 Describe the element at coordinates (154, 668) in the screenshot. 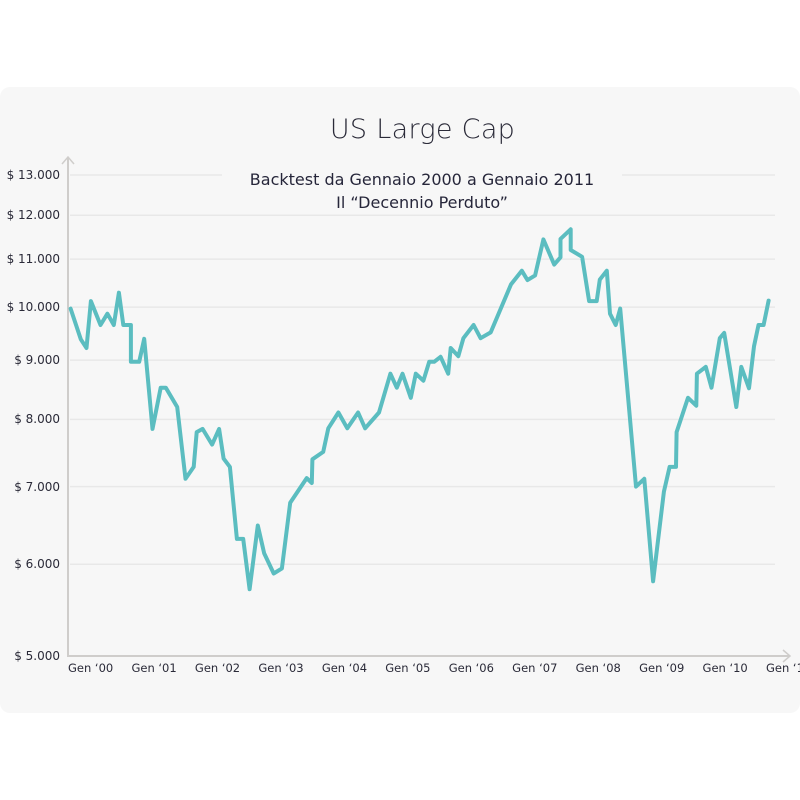

I see `x-tick-label: Gen ‘01` at that location.